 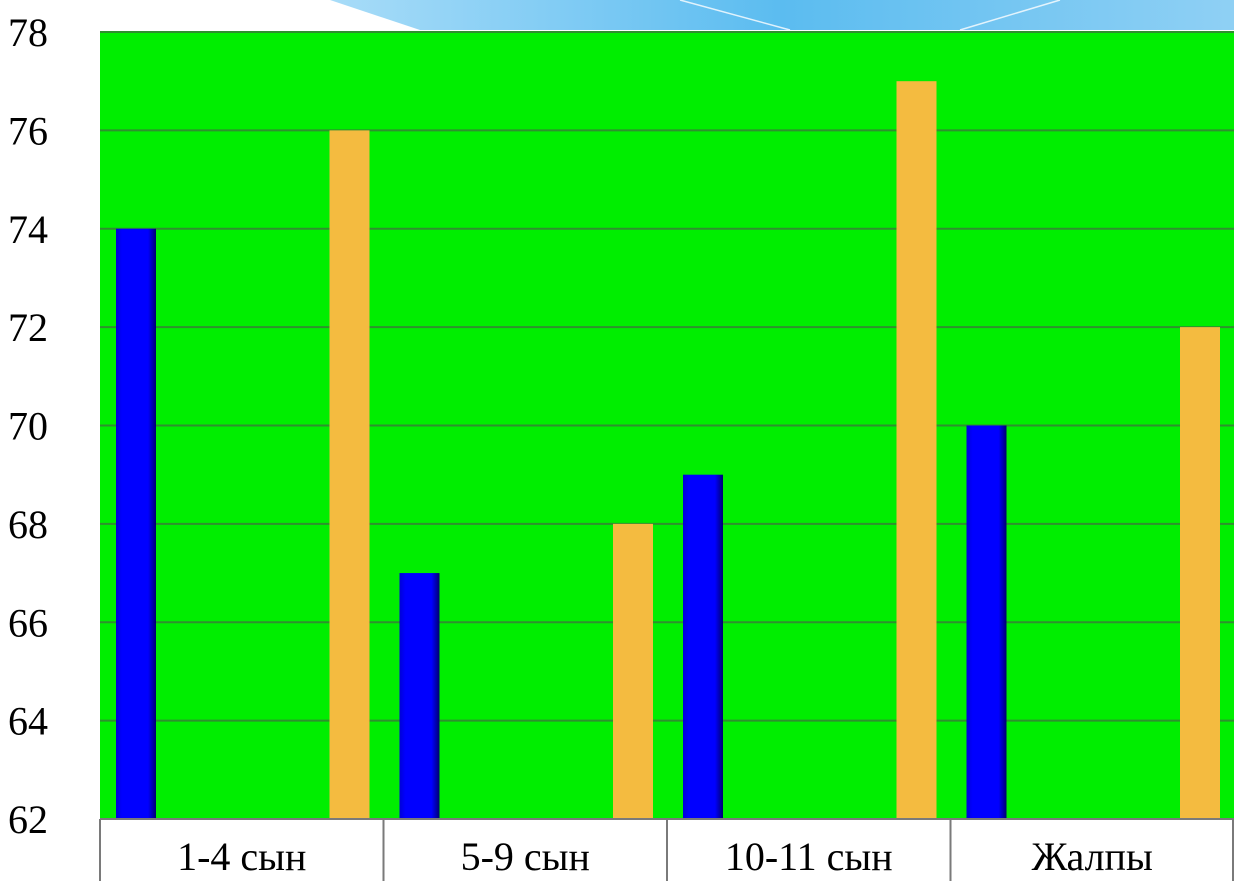 What do you see at coordinates (28, 622) in the screenshot?
I see `y-tick-label: 66` at bounding box center [28, 622].